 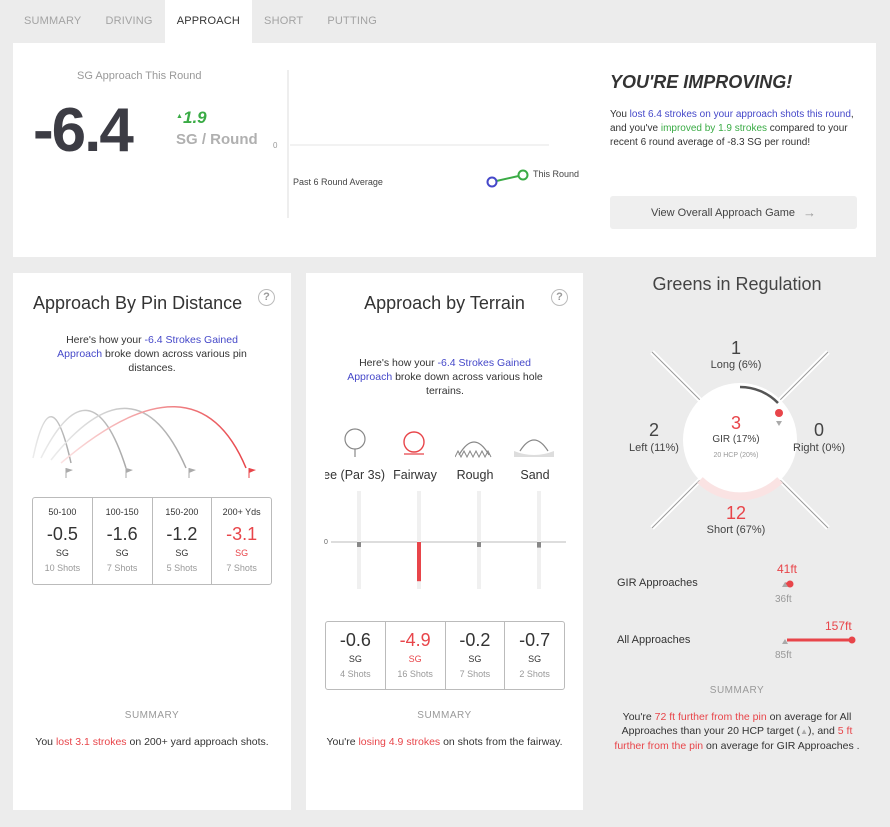 I want to click on delta-up-icon: ▲, so click(x=179, y=116).